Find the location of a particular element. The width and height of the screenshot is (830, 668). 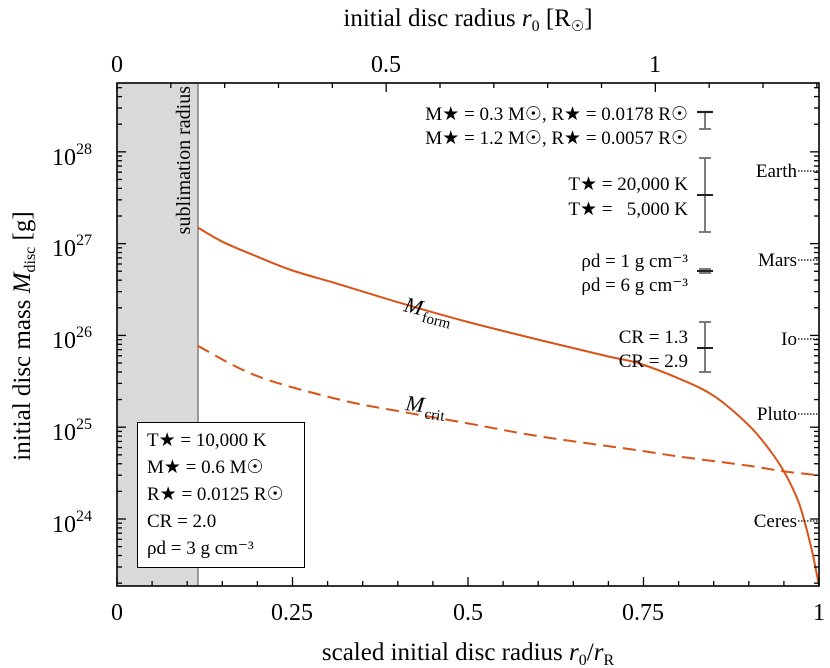

y-tick-labels: 1028 1027 1026 1025 1024 is located at coordinates (72, 339).